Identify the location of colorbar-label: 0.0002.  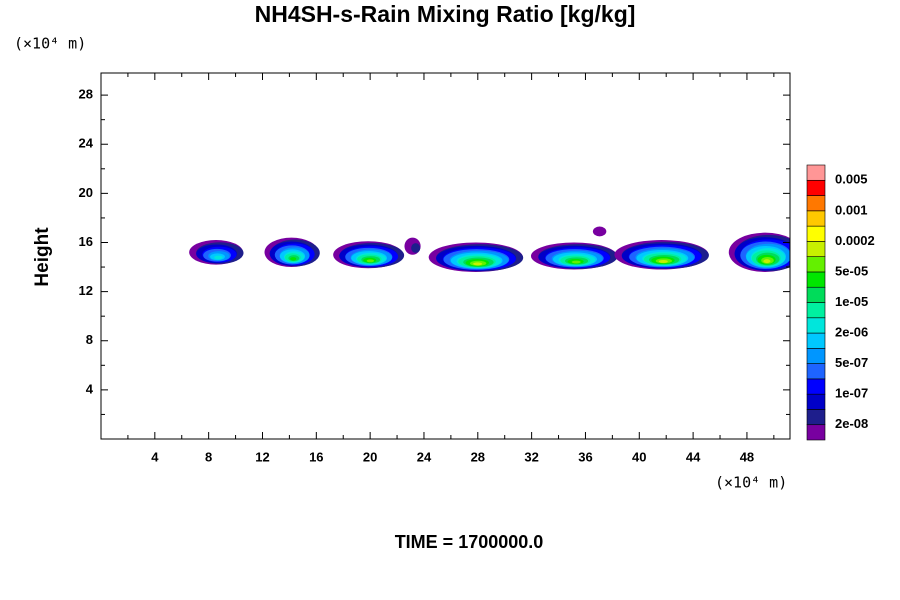
(855, 240).